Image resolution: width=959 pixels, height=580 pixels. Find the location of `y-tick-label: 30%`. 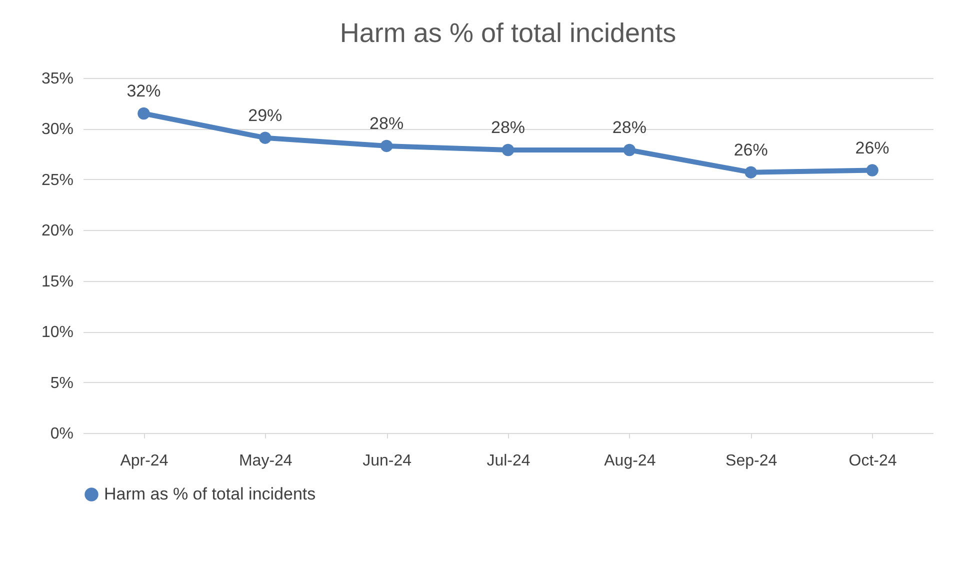

y-tick-label: 30% is located at coordinates (57, 129).